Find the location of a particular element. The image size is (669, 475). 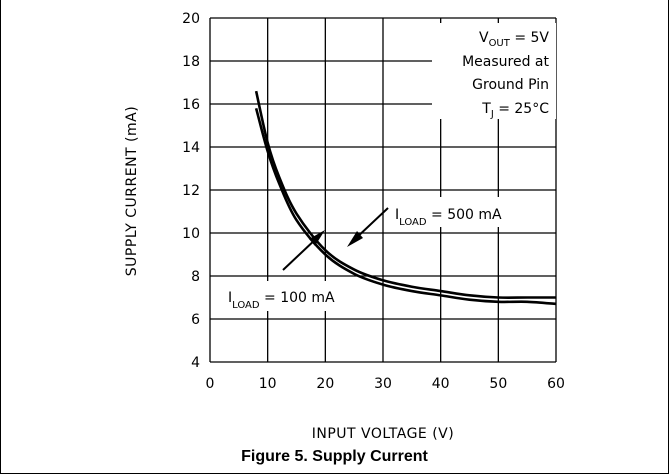

condition-vout: VOUT = 5V is located at coordinates (514, 39).